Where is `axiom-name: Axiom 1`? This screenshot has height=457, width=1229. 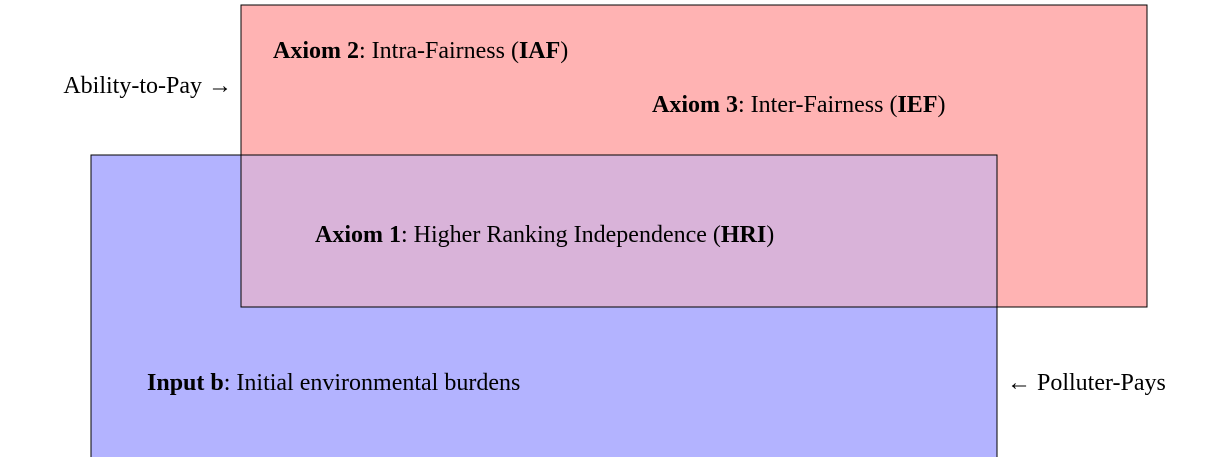
axiom-name: Axiom 1 is located at coordinates (358, 235).